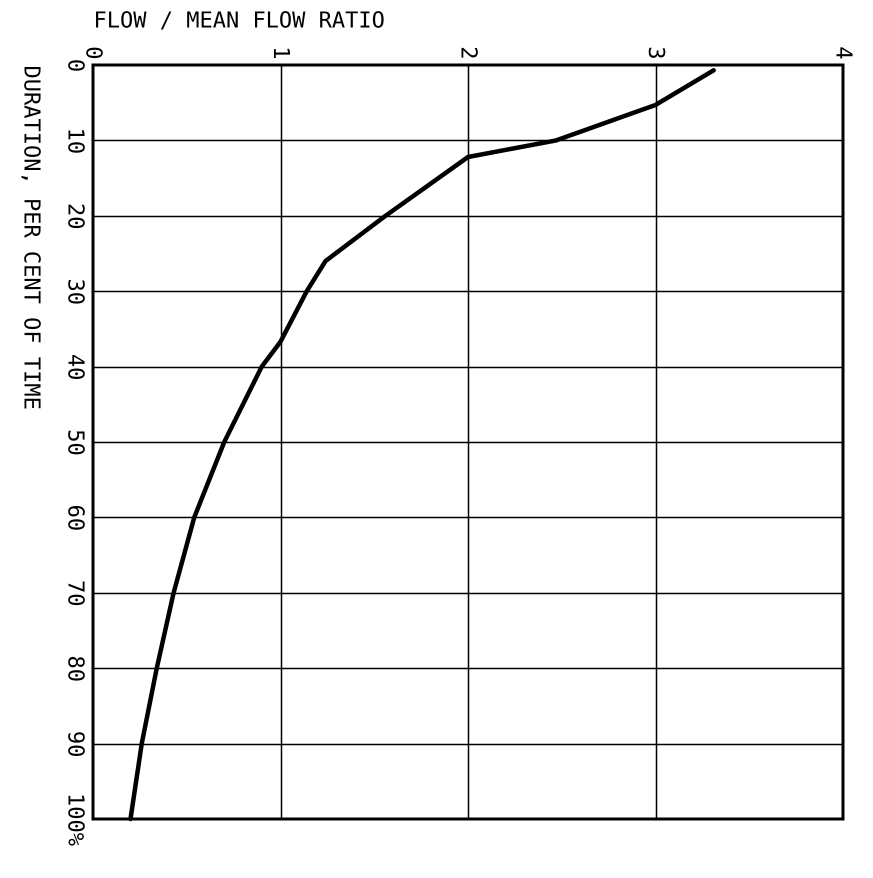 The height and width of the screenshot is (878, 873). Describe the element at coordinates (75, 65) in the screenshot. I see `y-tick-label: 0` at that location.